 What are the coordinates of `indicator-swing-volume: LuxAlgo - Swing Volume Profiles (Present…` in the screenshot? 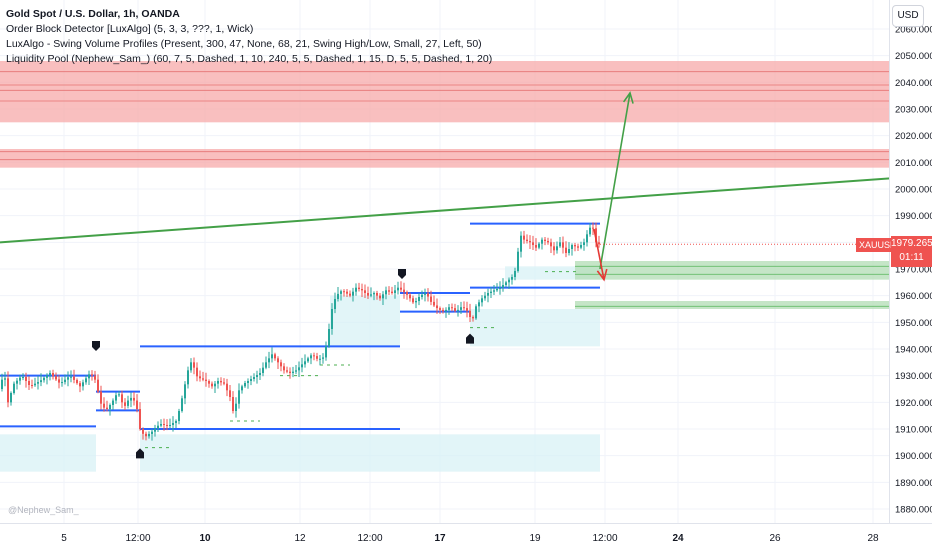 It's located at (244, 44).